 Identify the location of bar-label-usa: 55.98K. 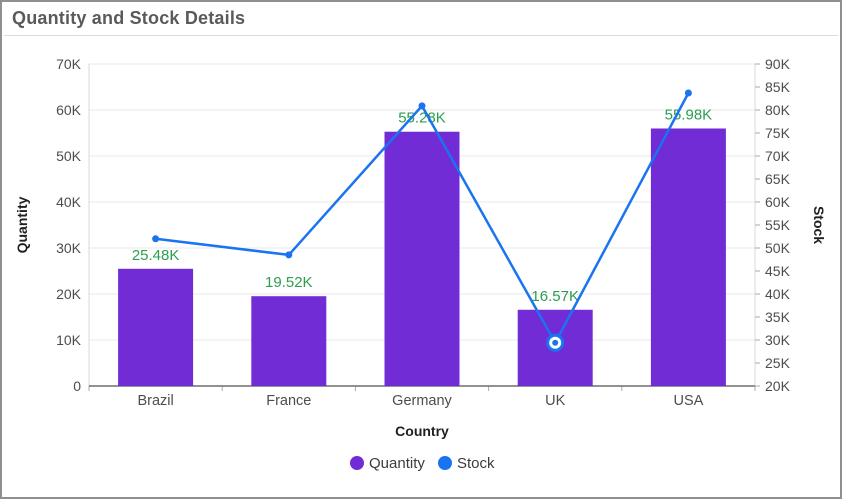
(689, 114).